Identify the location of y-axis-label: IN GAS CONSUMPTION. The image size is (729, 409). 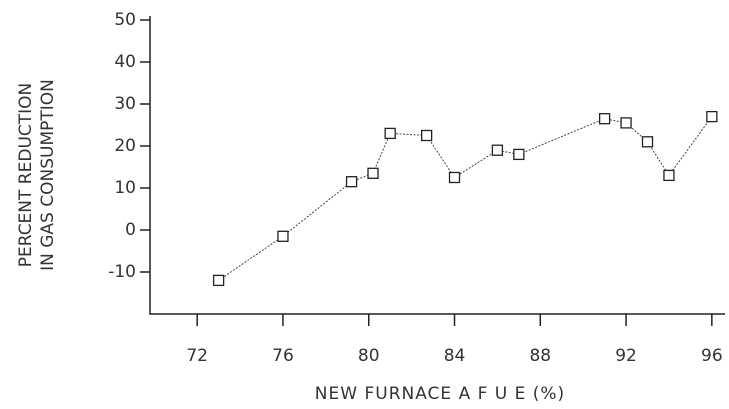
(48, 175).